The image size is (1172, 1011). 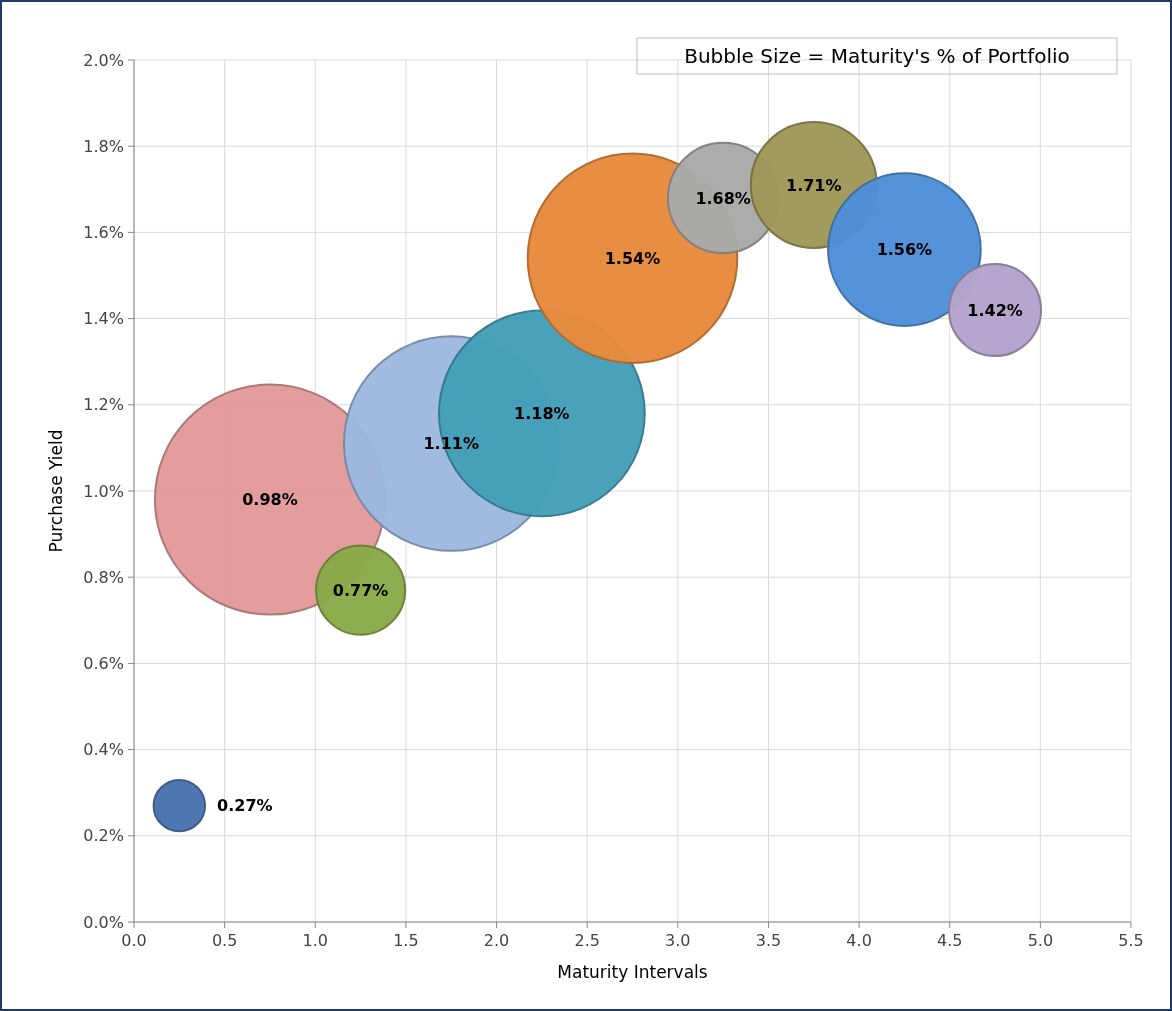 What do you see at coordinates (723, 198) in the screenshot?
I see `data-label: 1.68%` at bounding box center [723, 198].